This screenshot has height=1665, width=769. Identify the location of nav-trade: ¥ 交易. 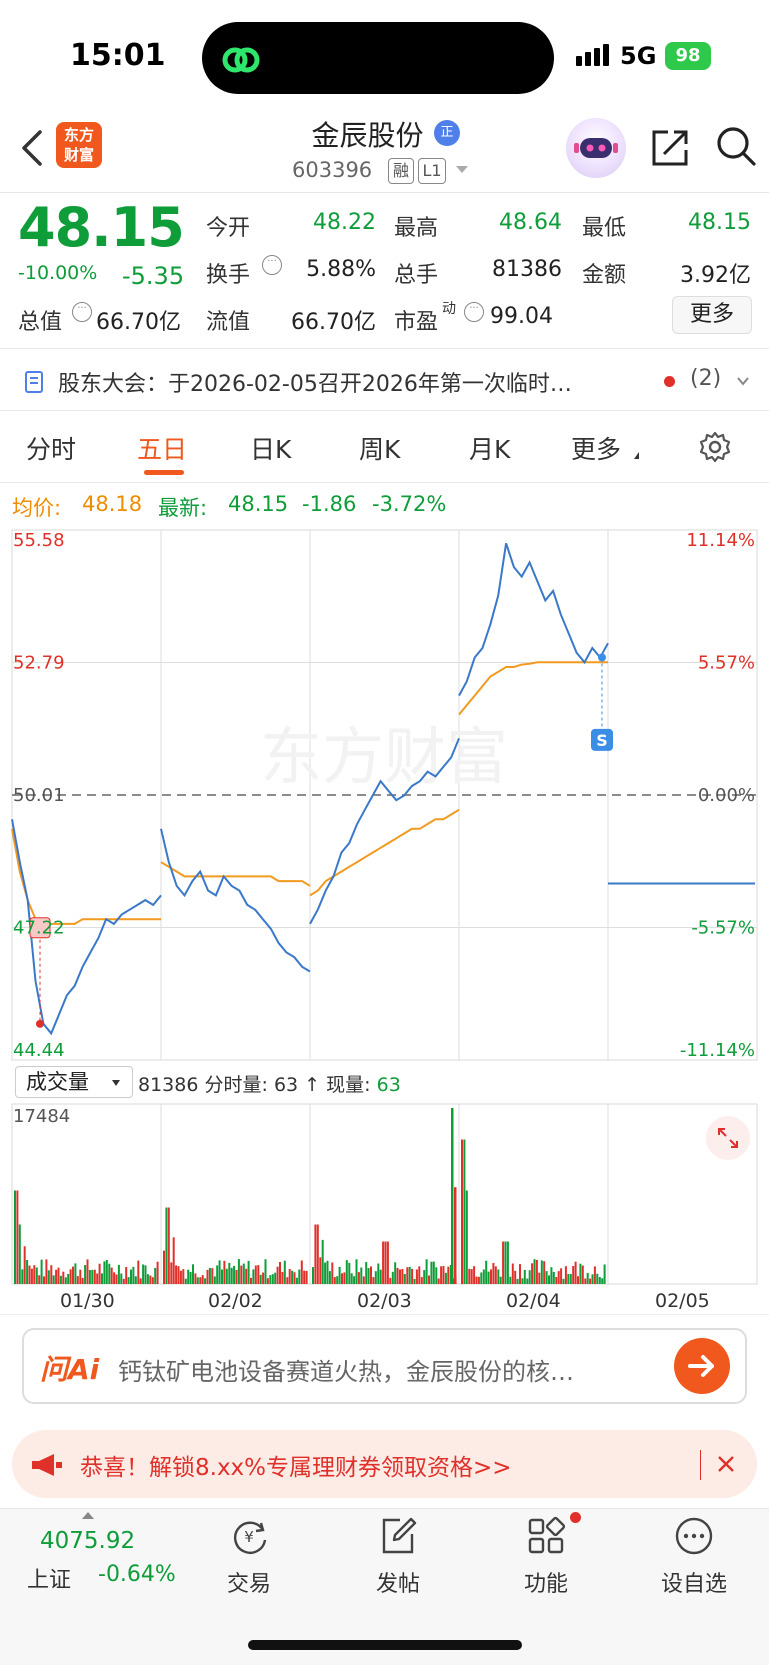
(249, 1556).